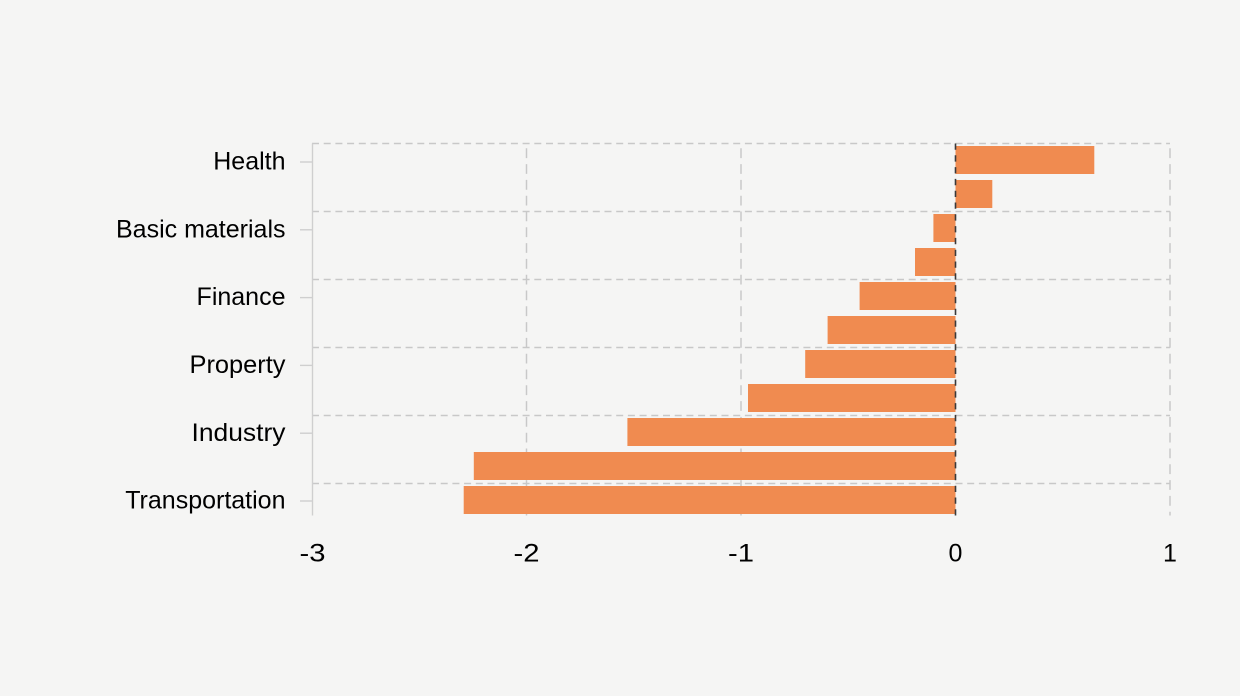 This screenshot has height=696, width=1240. I want to click on svg-text: 0, so click(956, 554).